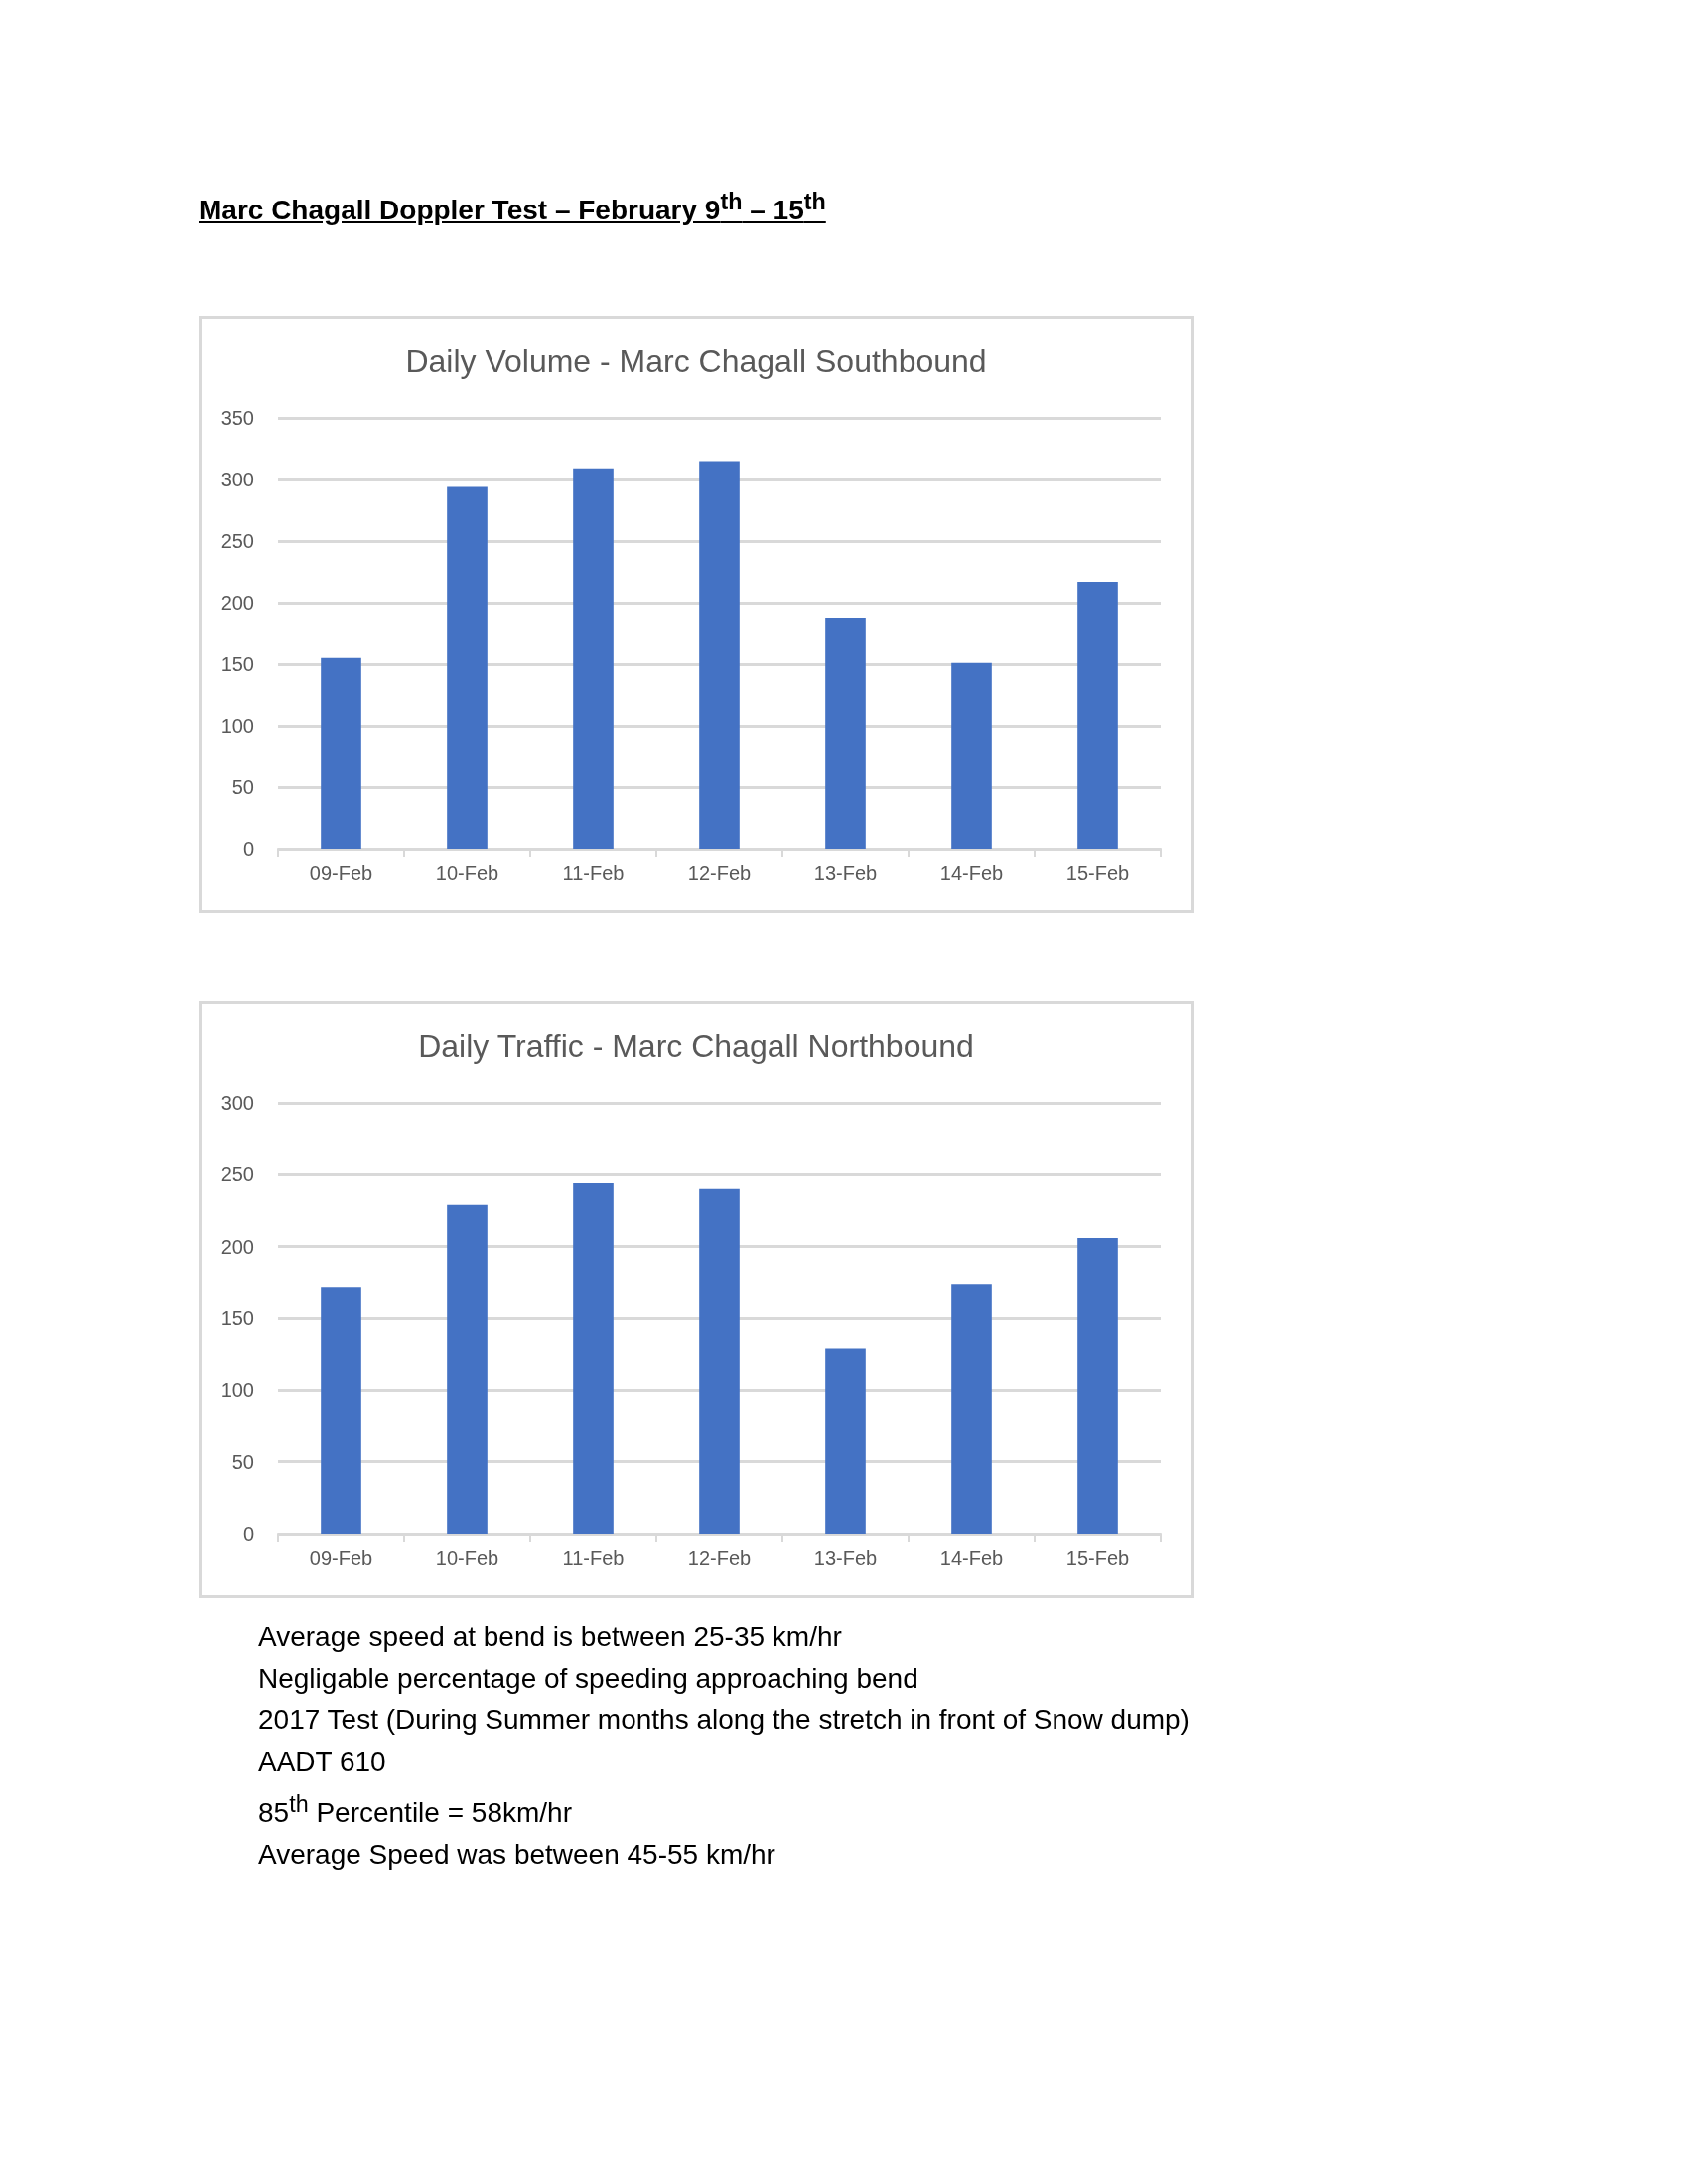  What do you see at coordinates (513, 208) in the screenshot?
I see `text: Marc Chagall Doppler Test – February 9$^{th}$ – 15$^{th}$` at bounding box center [513, 208].